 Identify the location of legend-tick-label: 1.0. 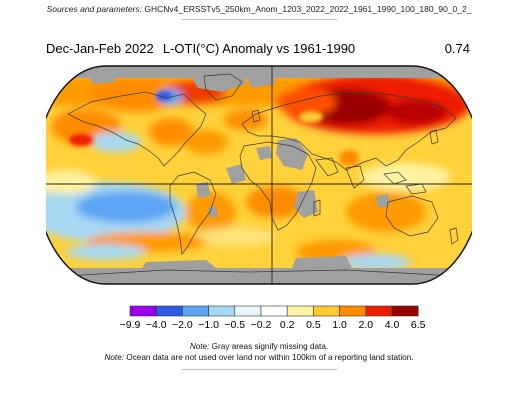
(339, 325).